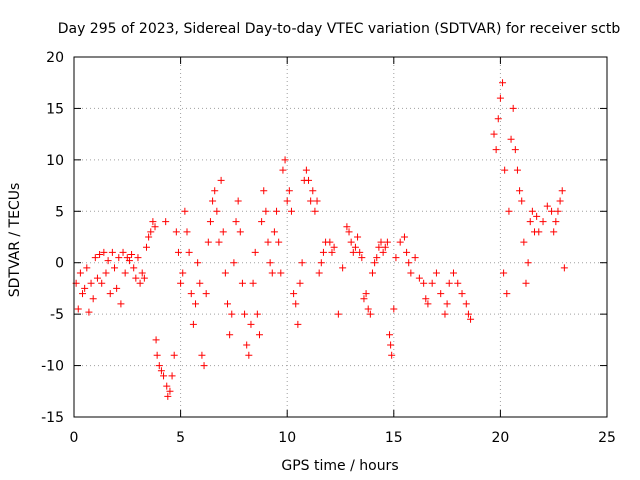 The height and width of the screenshot is (480, 640). Describe the element at coordinates (55, 161) in the screenshot. I see `y-tick-label: 10` at that location.